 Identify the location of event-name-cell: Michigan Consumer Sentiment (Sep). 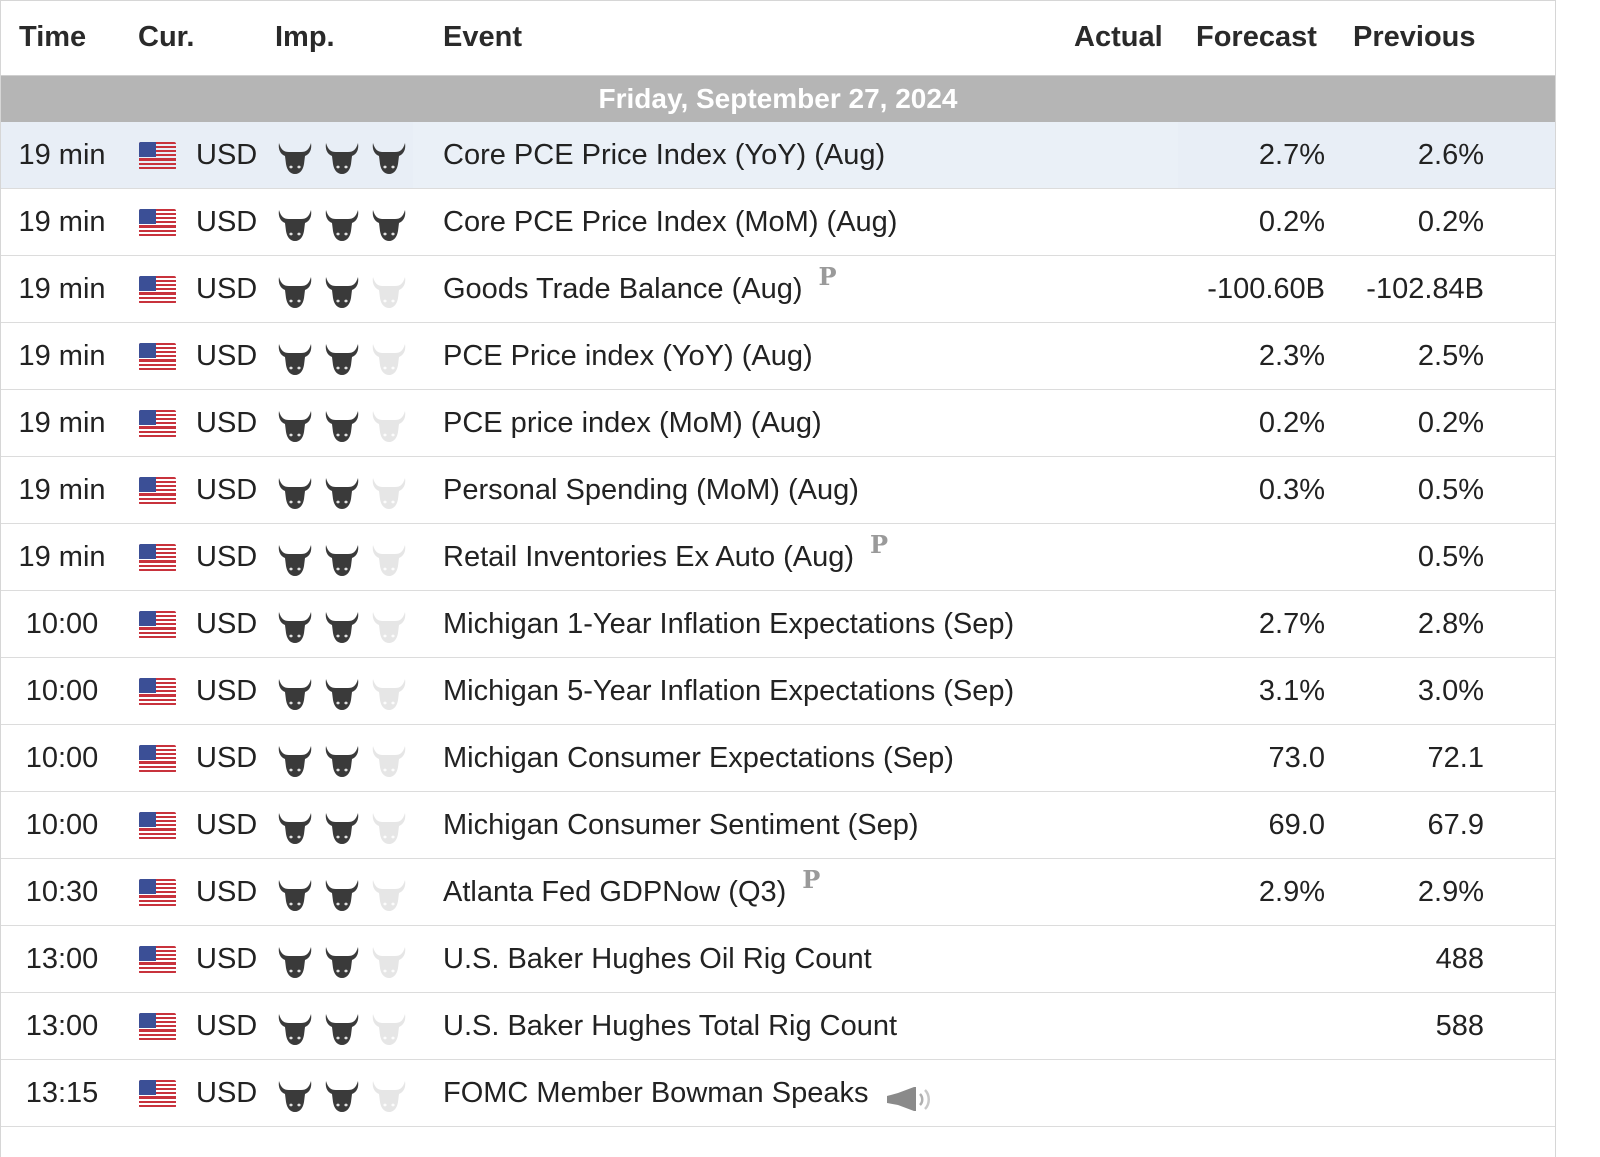
(680, 825).